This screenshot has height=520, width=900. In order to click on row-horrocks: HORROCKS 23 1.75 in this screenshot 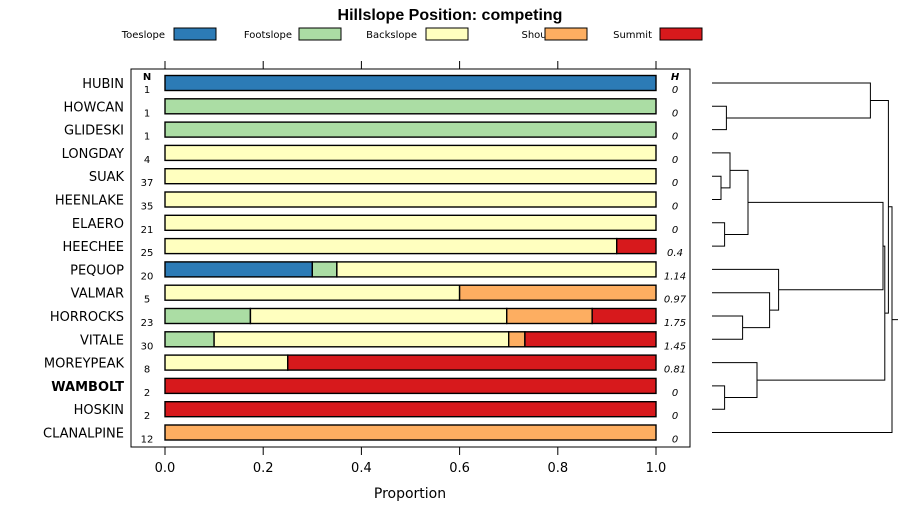, I will do `click(368, 318)`.